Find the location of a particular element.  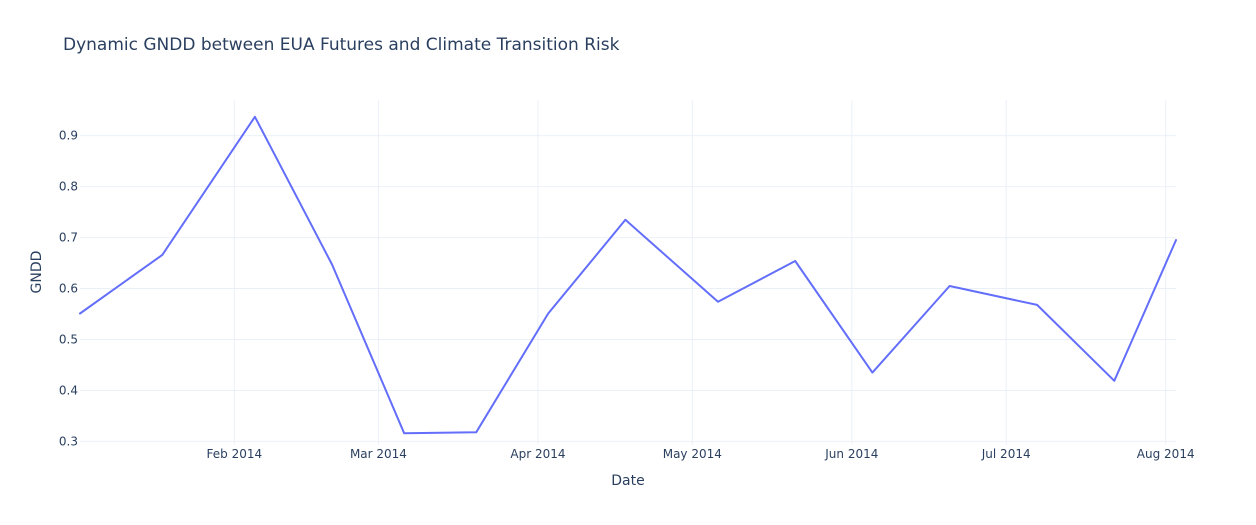

x-tick-label: Apr 2014 is located at coordinates (537, 454).